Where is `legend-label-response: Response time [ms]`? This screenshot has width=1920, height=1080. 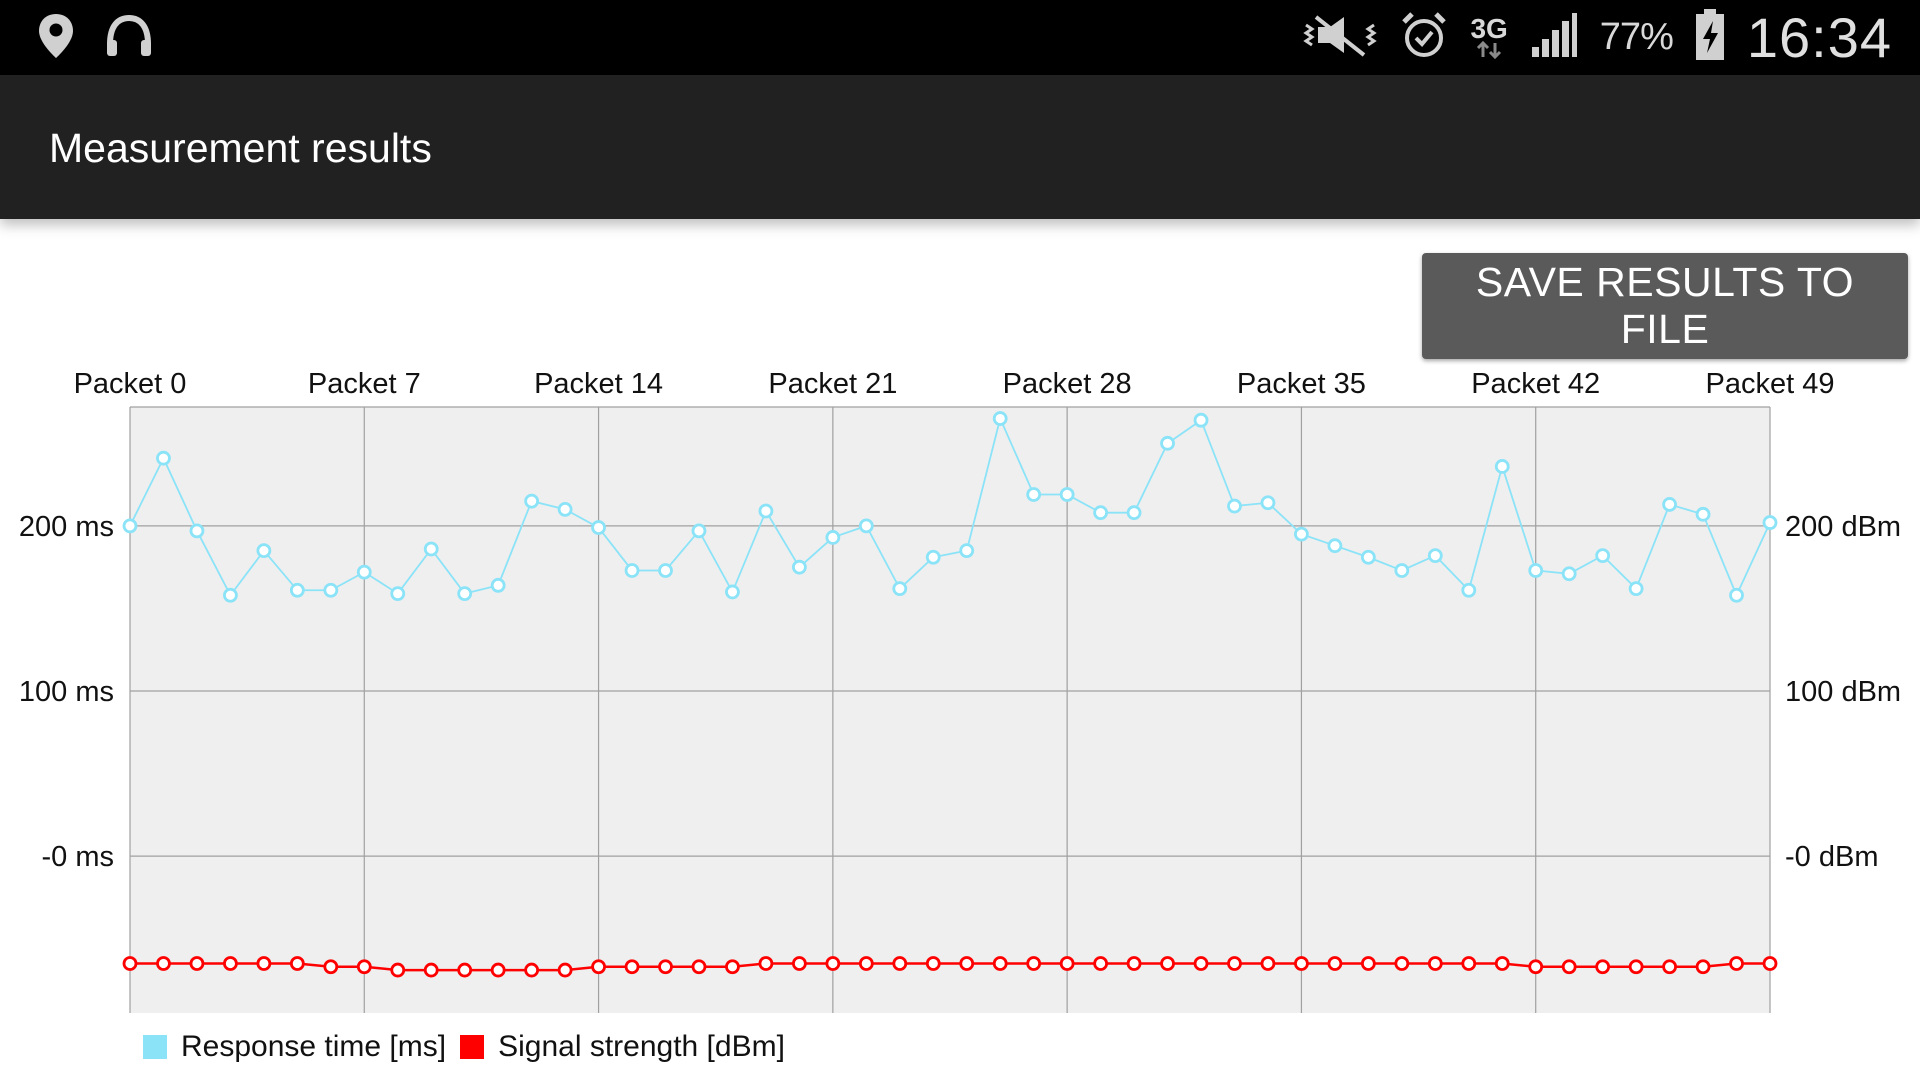
legend-label-response: Response time [ms] is located at coordinates (314, 1046).